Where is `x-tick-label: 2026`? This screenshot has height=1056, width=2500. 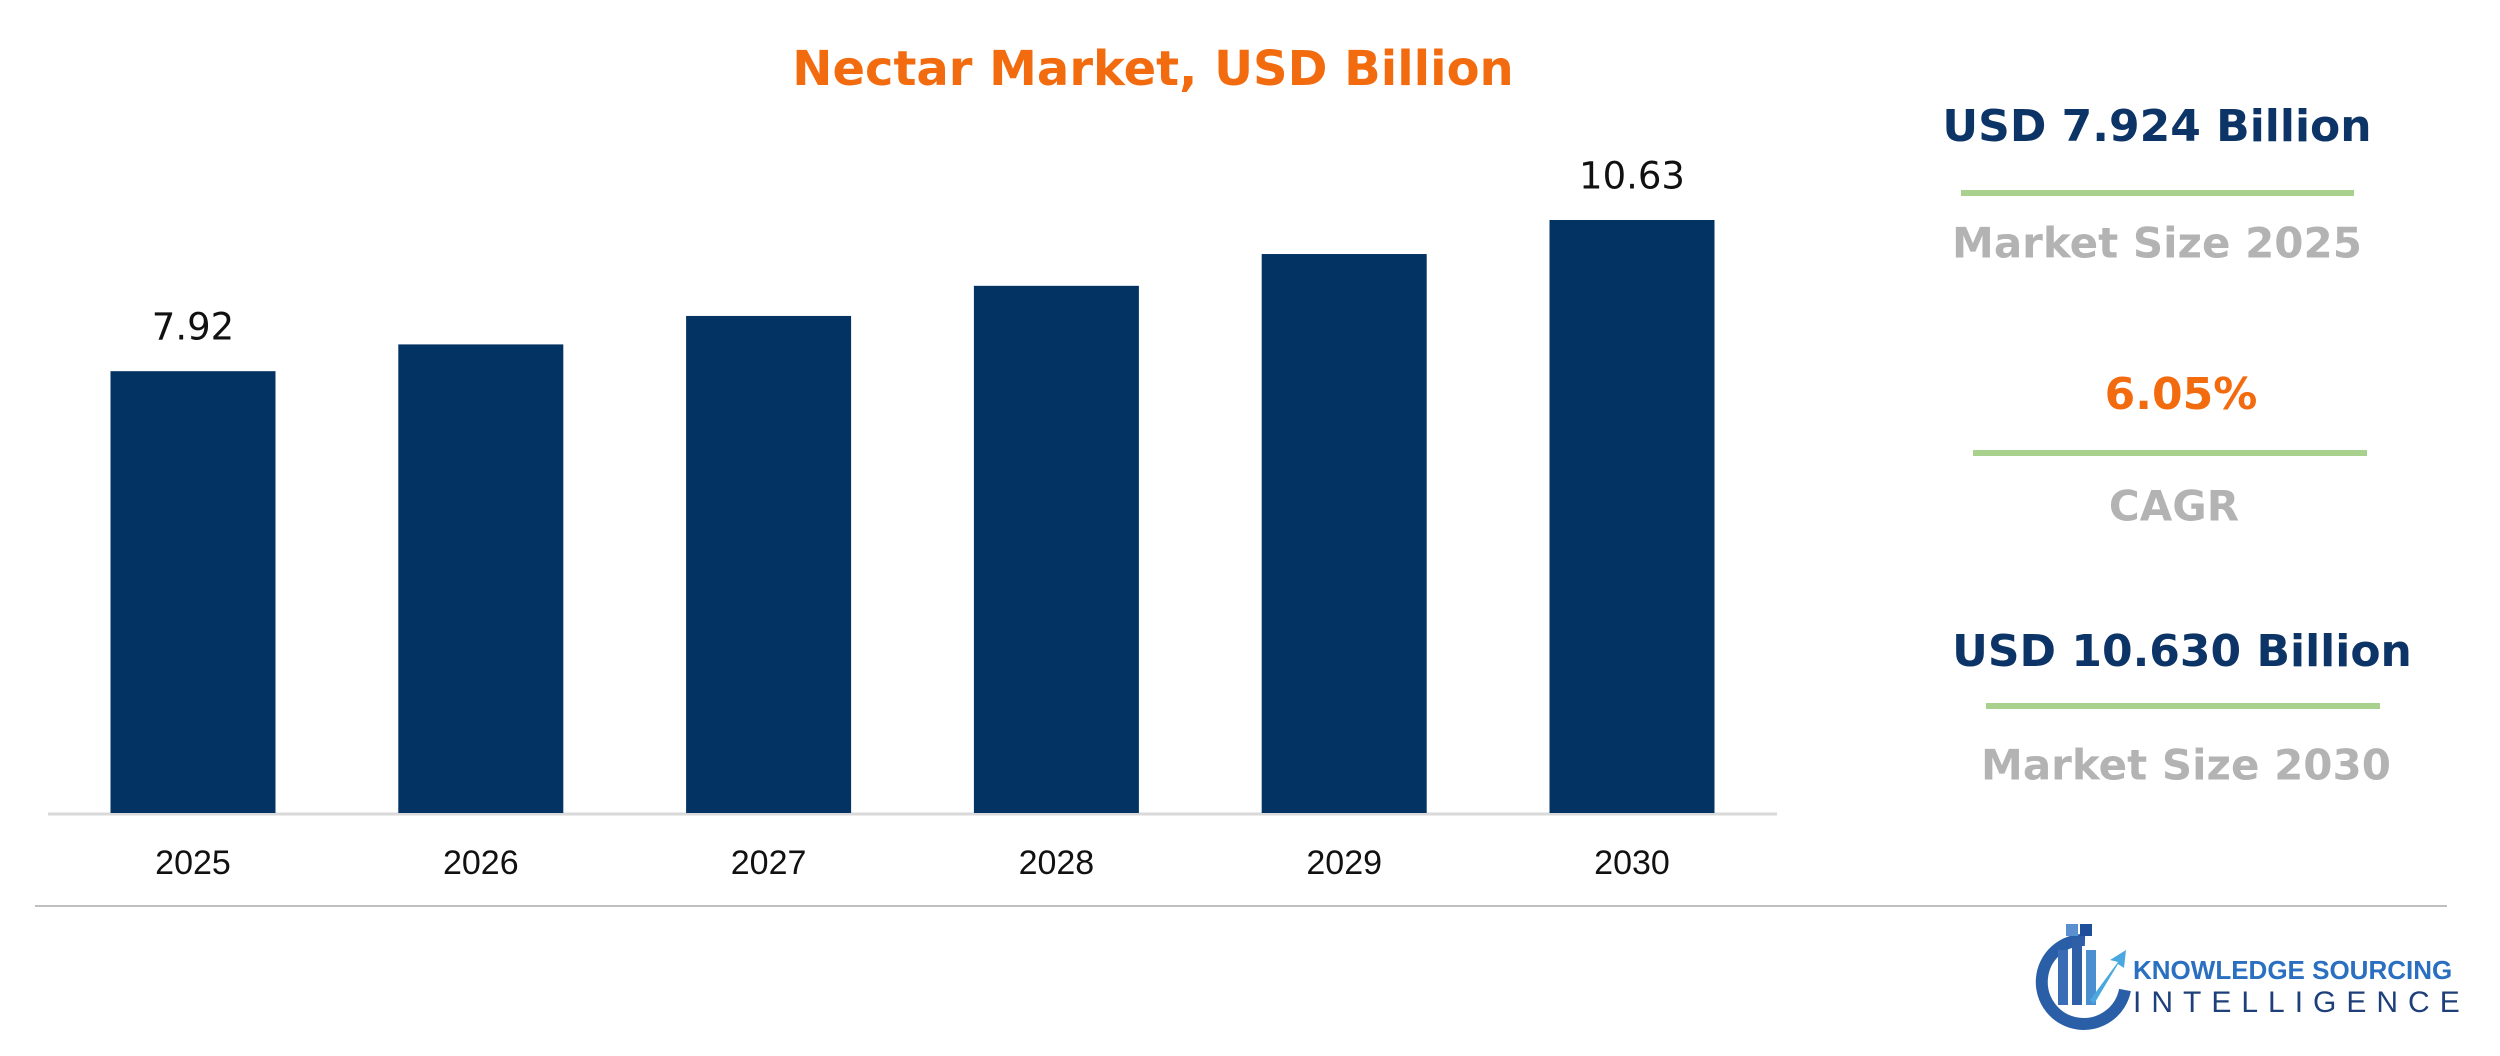 x-tick-label: 2026 is located at coordinates (481, 863).